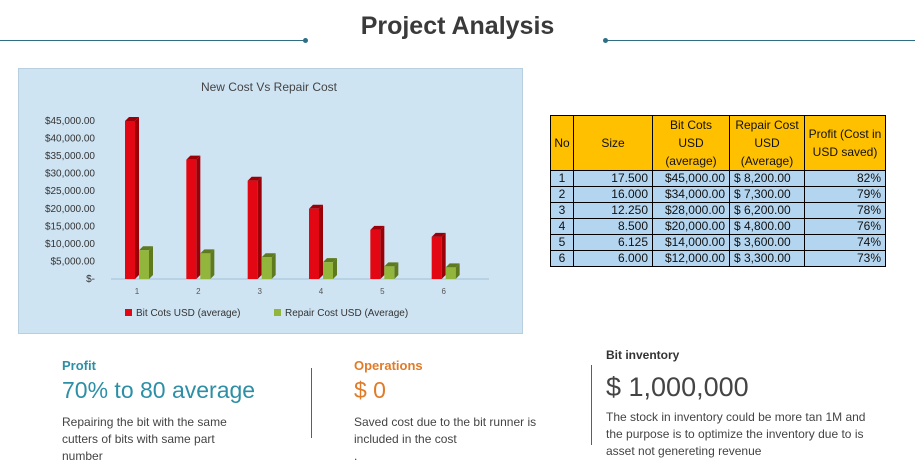  I want to click on x-tick-label: 3, so click(259, 291).